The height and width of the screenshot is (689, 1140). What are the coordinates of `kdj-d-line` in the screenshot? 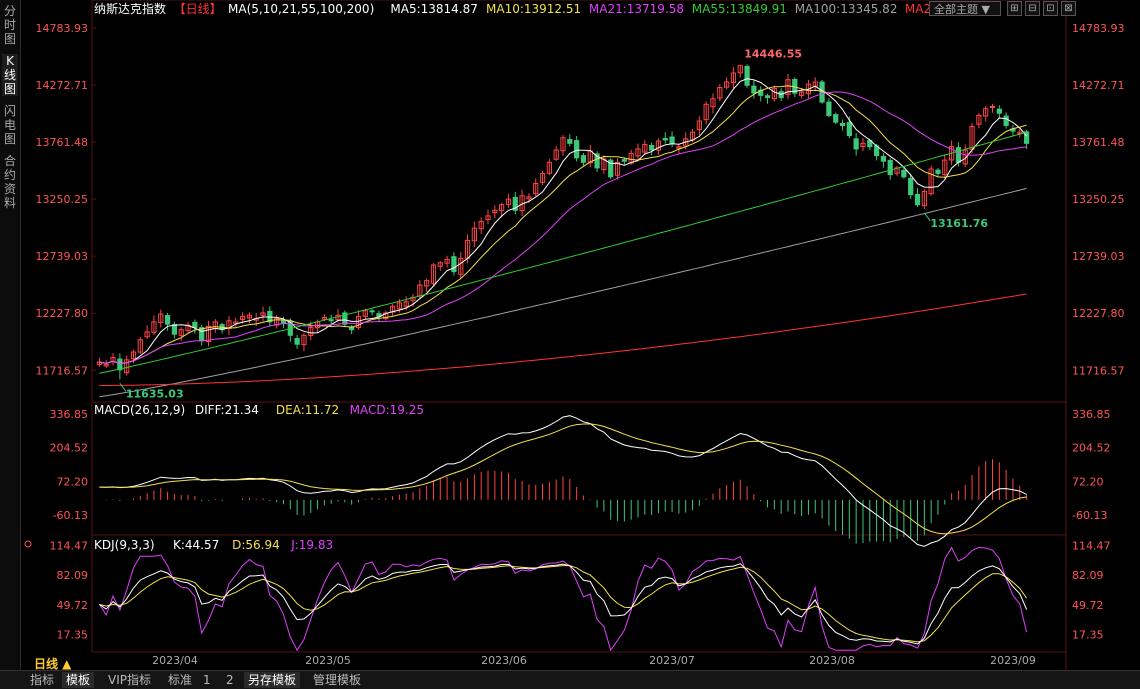 It's located at (563, 604).